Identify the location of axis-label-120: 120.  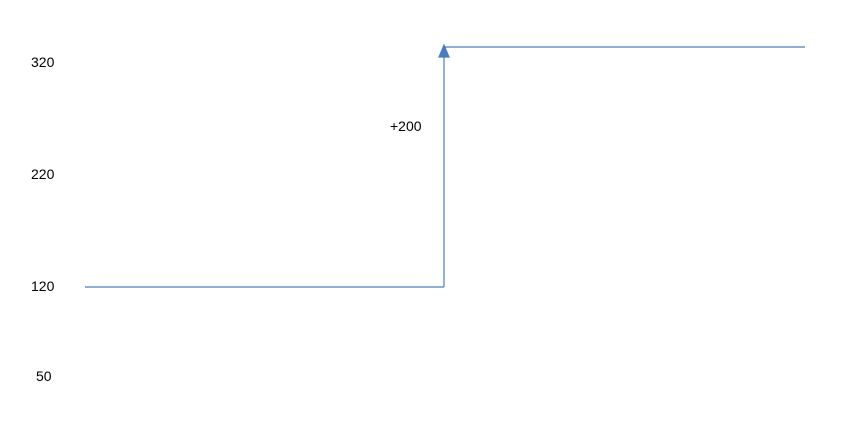
(43, 286).